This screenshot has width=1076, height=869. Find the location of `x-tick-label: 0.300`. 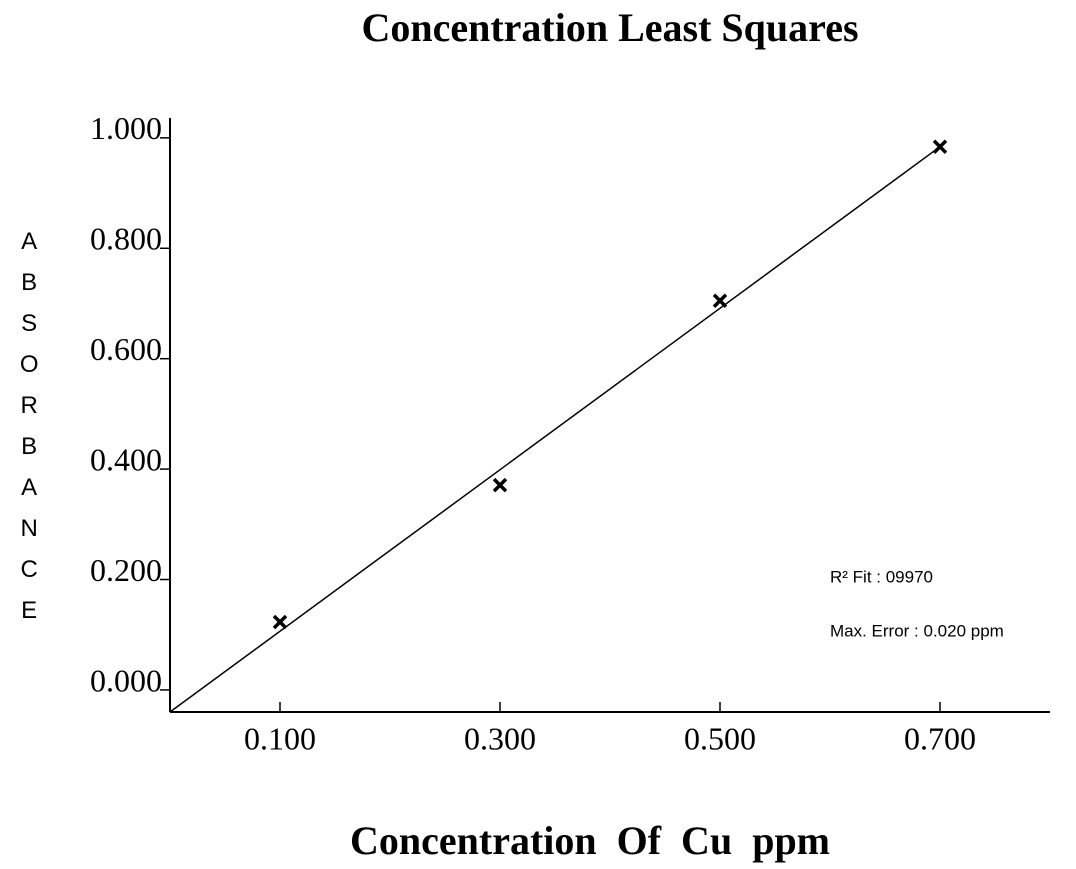

x-tick-label: 0.300 is located at coordinates (500, 738).